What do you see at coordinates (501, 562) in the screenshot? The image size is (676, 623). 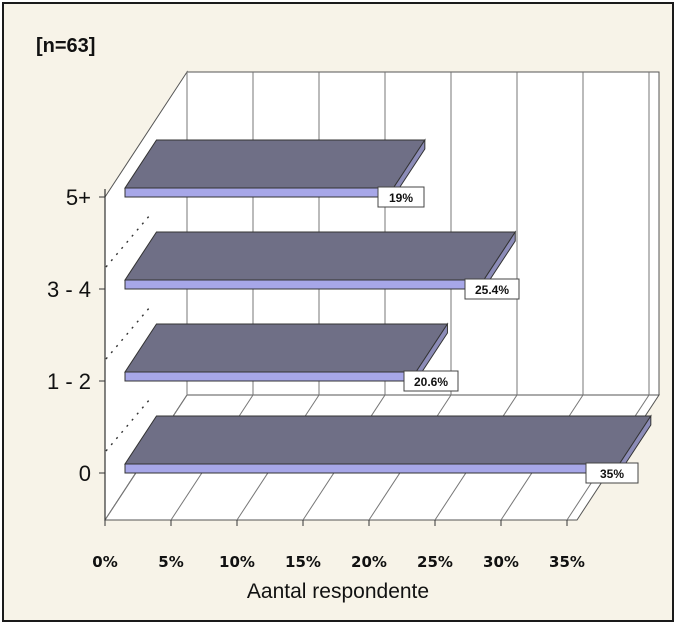 I see `x-tick-label: 30%` at bounding box center [501, 562].